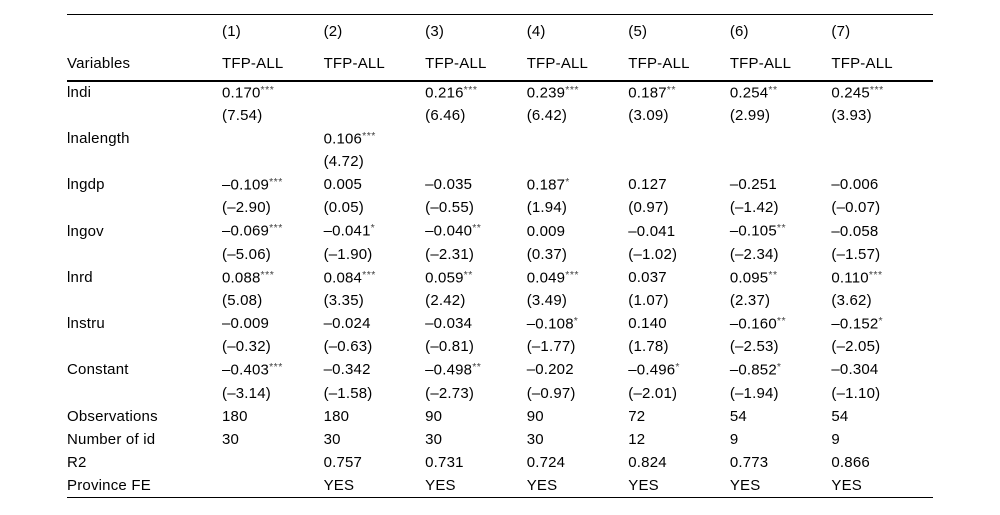  What do you see at coordinates (449, 324) in the screenshot?
I see `cell: –0.034` at bounding box center [449, 324].